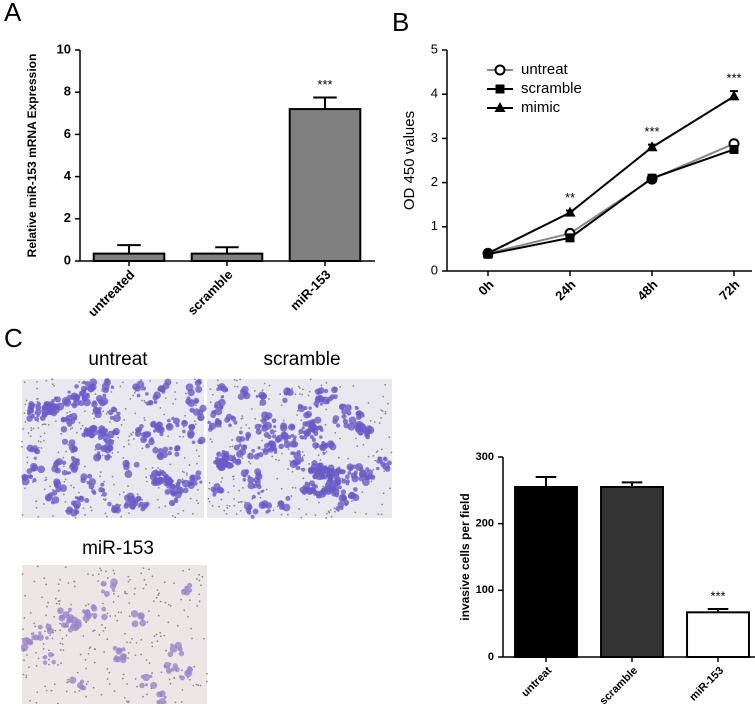 The width and height of the screenshot is (755, 704). What do you see at coordinates (434, 48) in the screenshot?
I see `y-tick-label: 5` at bounding box center [434, 48].